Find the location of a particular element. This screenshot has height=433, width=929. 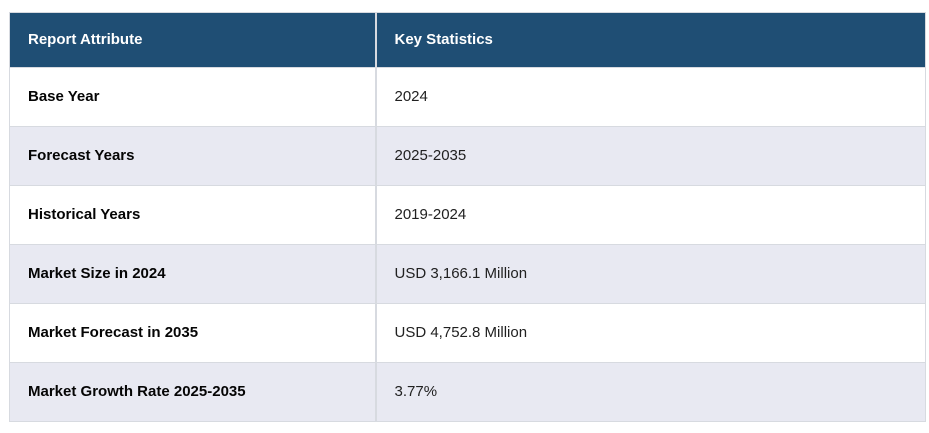

table-row: Historical Years 2019-2024 is located at coordinates (467, 215).